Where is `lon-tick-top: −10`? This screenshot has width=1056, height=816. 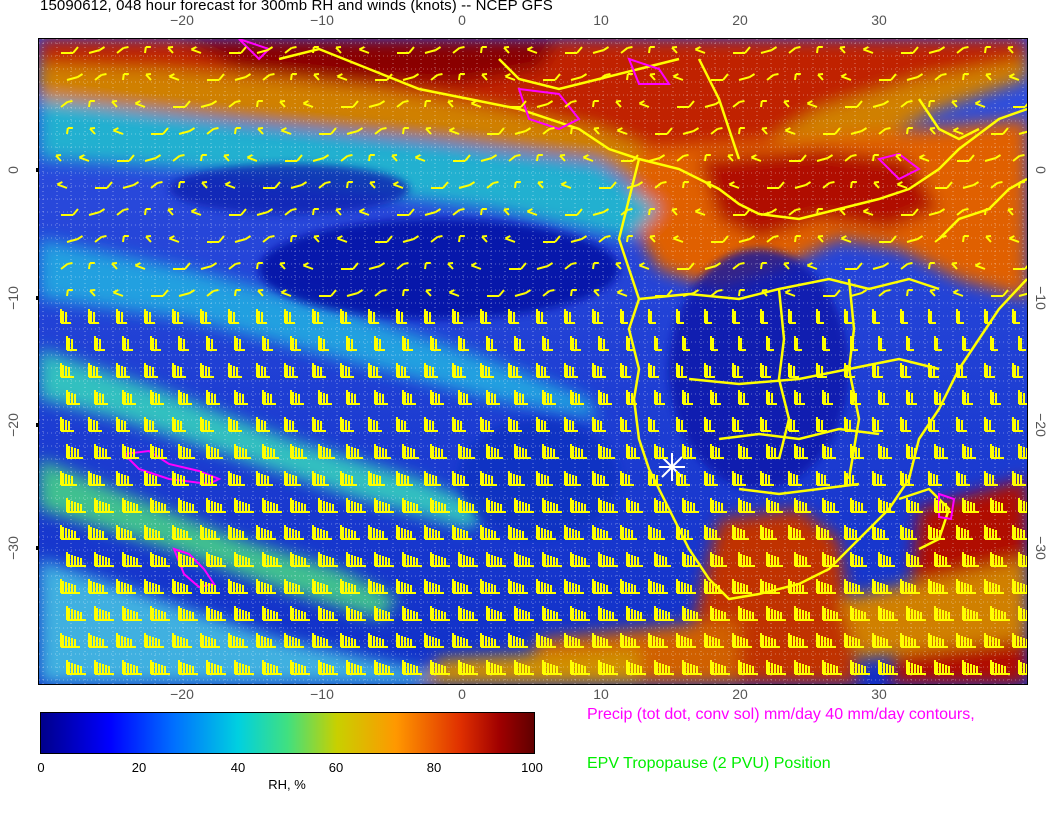
lon-tick-top: −10 is located at coordinates (322, 20).